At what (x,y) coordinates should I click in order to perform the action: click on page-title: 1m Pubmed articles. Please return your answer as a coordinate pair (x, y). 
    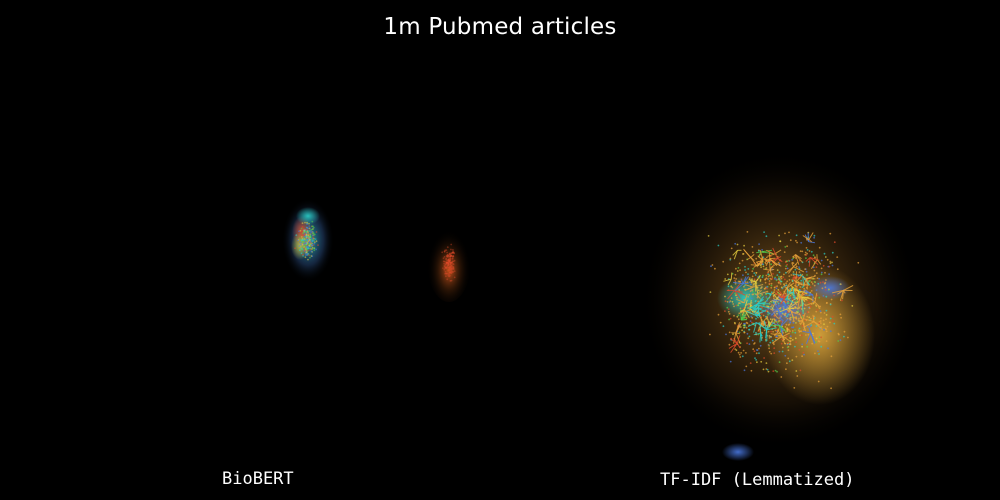
    Looking at the image, I should click on (500, 27).